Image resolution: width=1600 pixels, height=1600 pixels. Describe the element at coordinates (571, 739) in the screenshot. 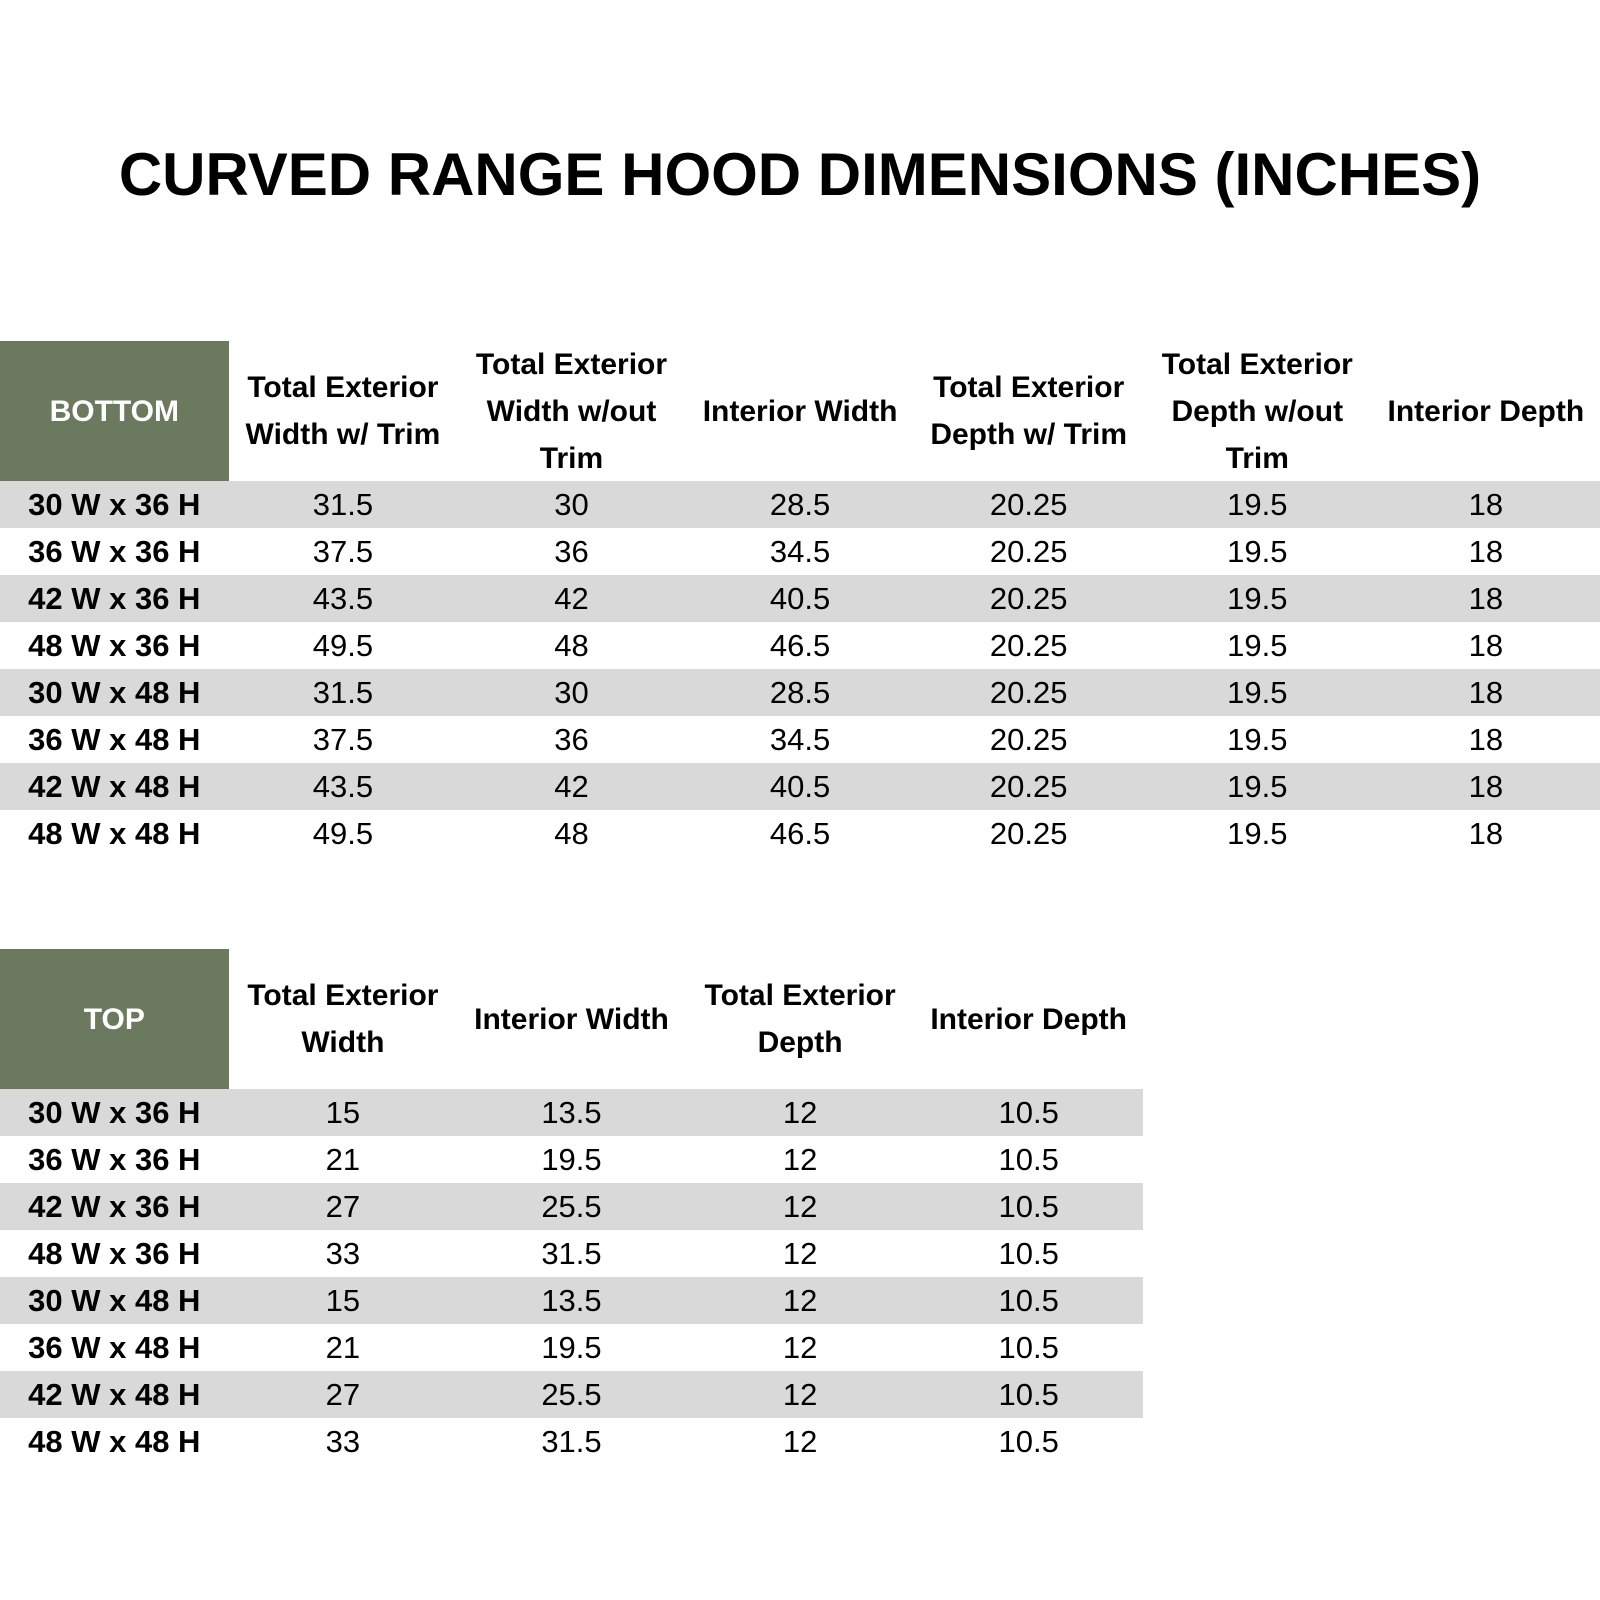

I see `table-cell: 36` at that location.